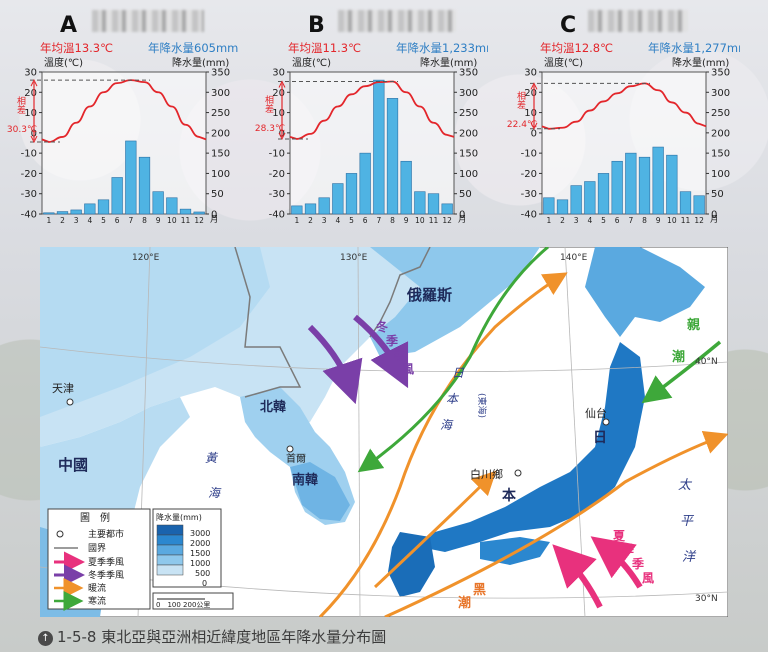 This screenshot has height=652, width=768. Describe the element at coordinates (658, 220) in the screenshot. I see `month-label: 9` at that location.